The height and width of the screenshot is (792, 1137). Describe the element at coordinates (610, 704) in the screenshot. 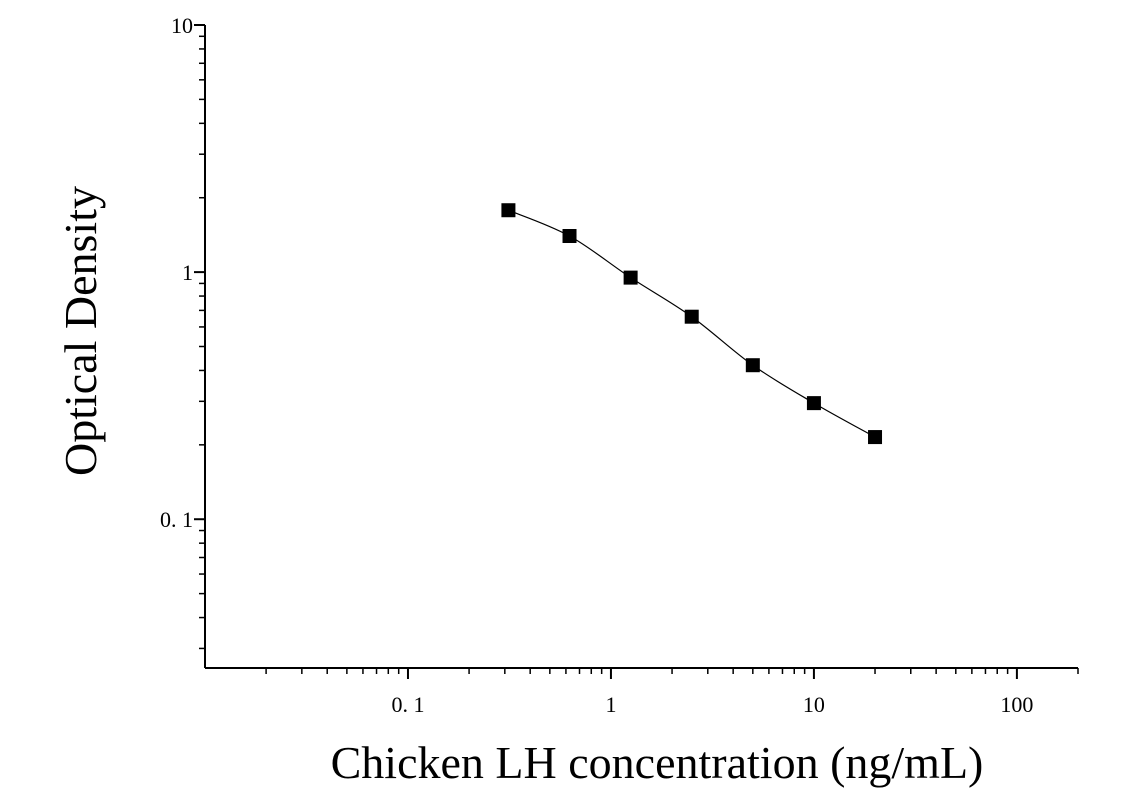

I see `x-tick-label: 1` at that location.